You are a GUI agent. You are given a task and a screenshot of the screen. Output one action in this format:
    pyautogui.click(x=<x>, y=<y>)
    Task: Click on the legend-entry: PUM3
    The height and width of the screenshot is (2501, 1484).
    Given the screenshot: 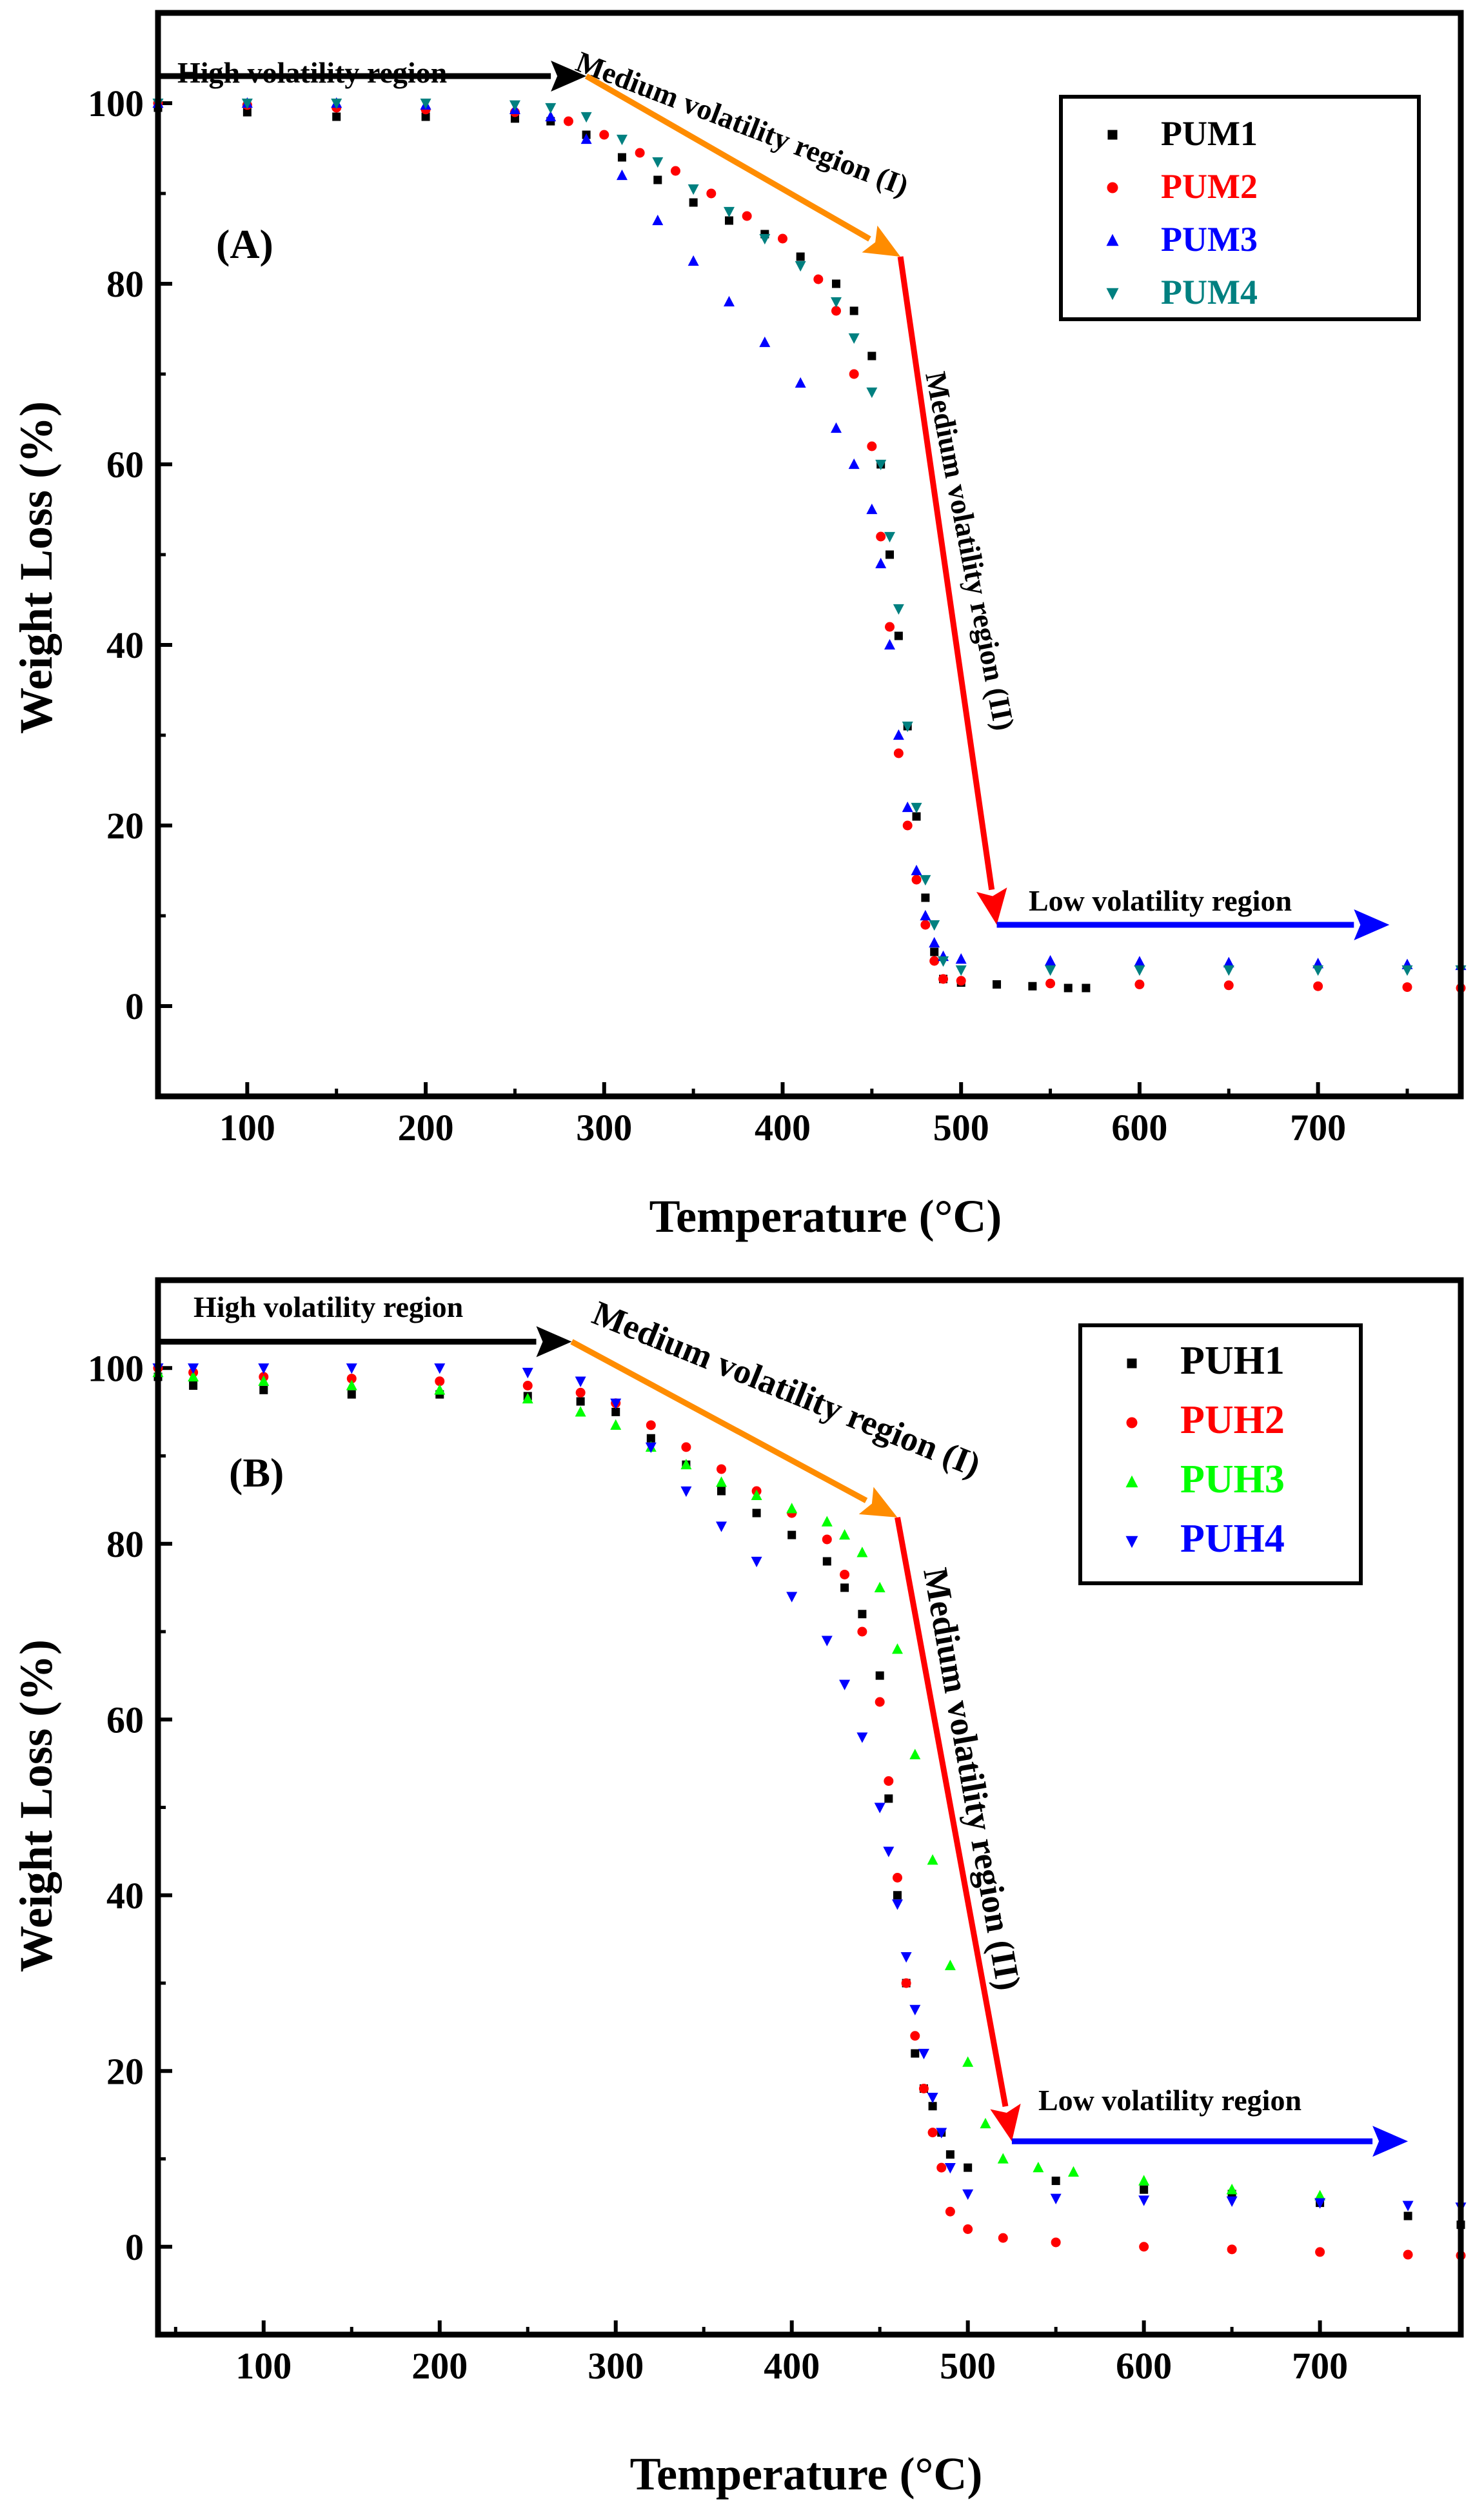 What is the action you would take?
    pyautogui.click(x=1182, y=239)
    